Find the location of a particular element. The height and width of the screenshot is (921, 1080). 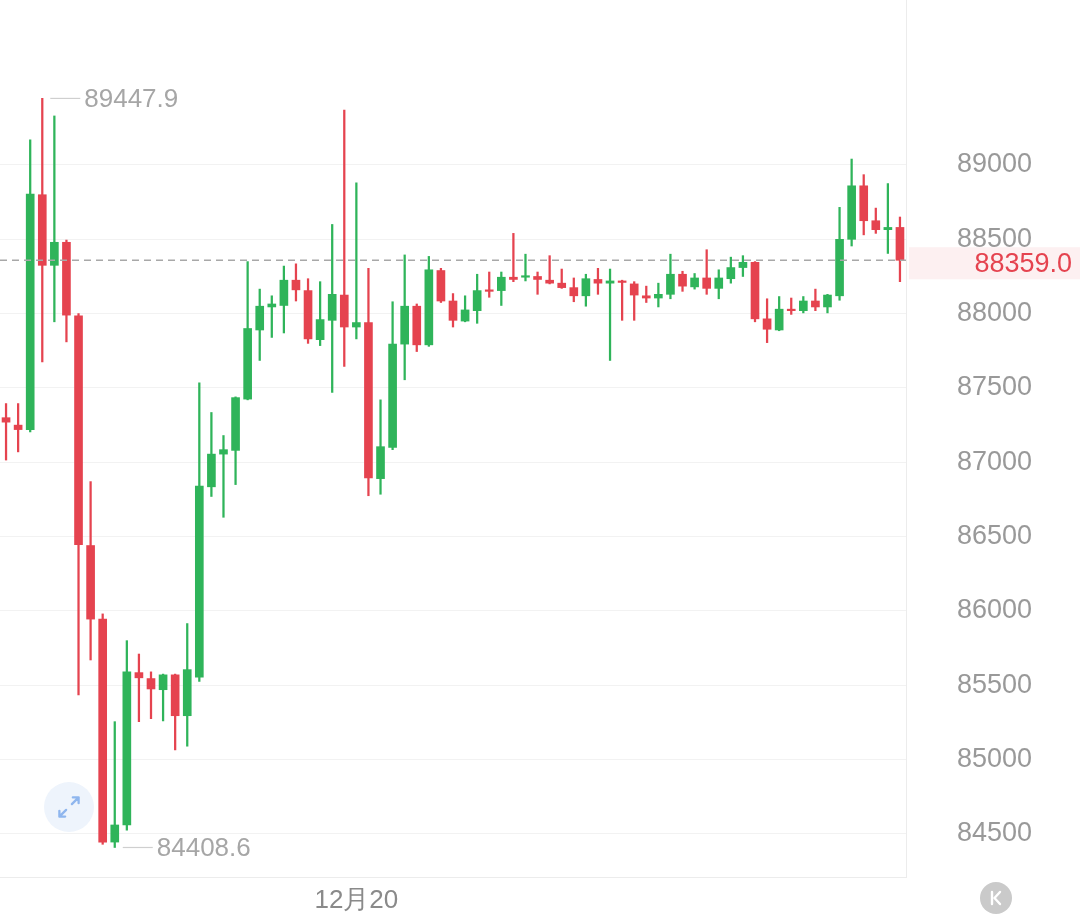

y-tick-label: 89000 is located at coordinates (994, 163).